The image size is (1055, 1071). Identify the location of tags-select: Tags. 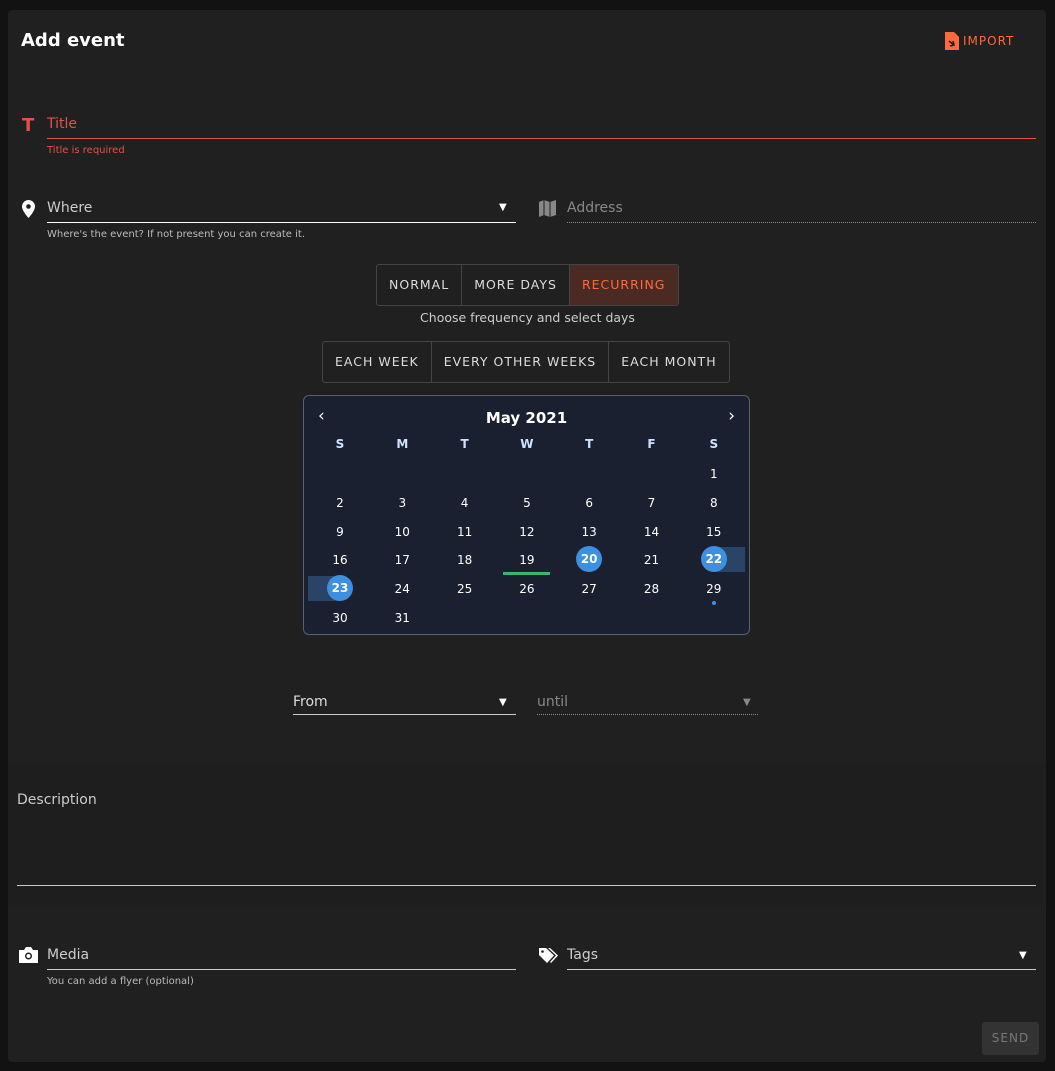
(582, 955).